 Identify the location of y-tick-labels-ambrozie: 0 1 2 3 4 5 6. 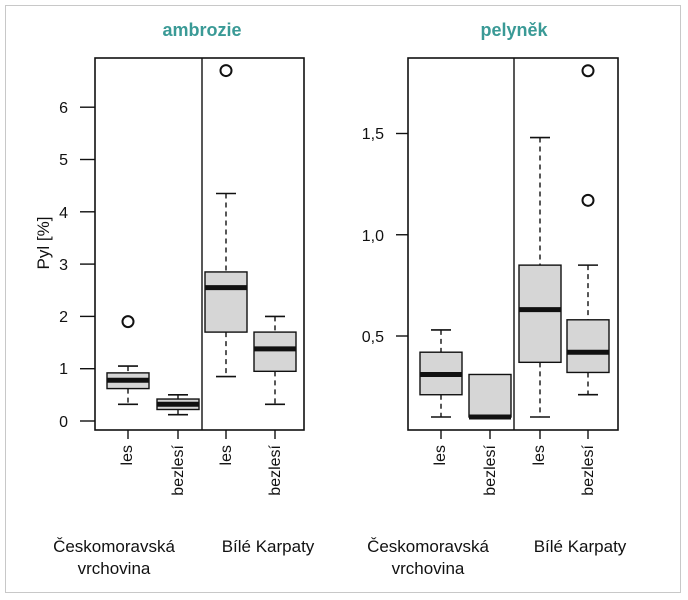
(63, 265).